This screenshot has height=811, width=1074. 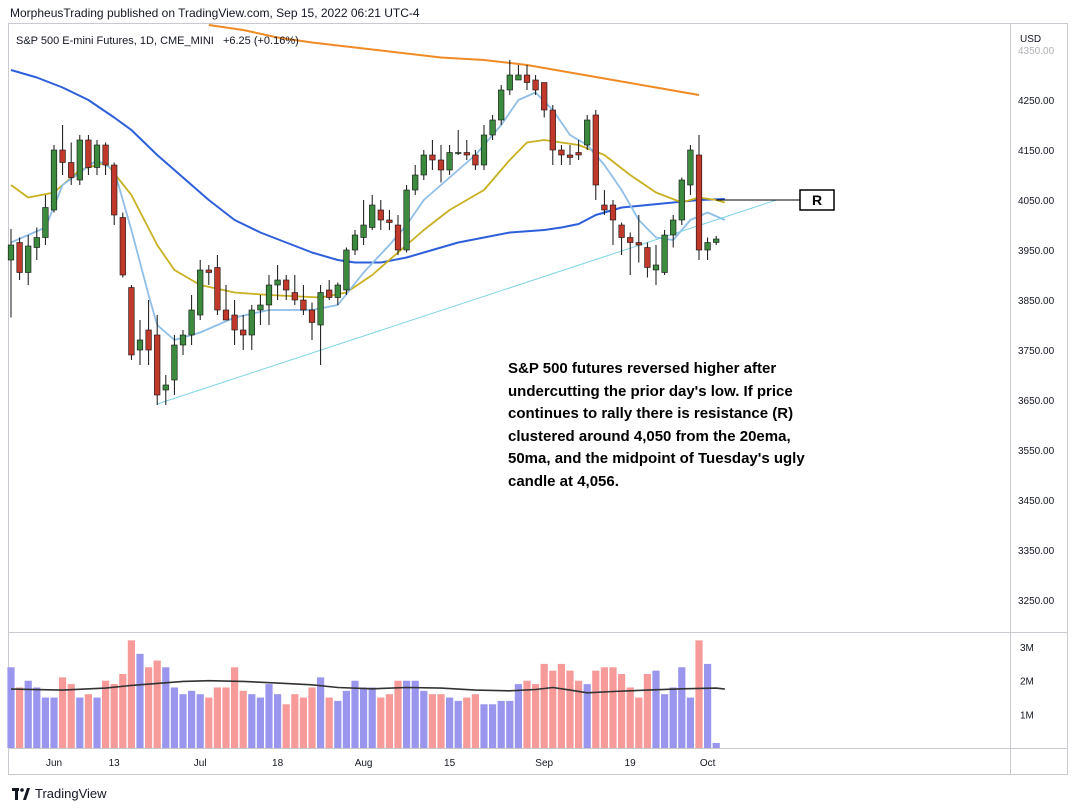 I want to click on price-tick-label: 4350.00, so click(x=1036, y=51).